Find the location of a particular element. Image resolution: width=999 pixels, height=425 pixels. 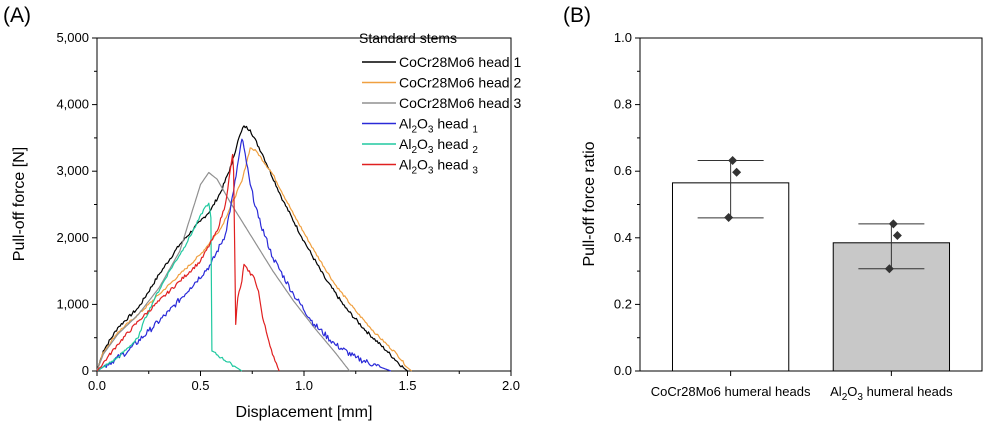

x-category-label: Al2O3 humeral heads is located at coordinates (891, 393).